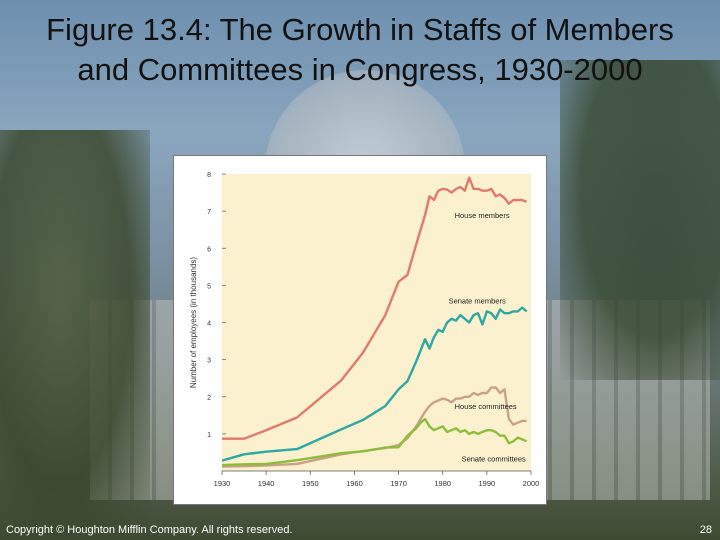 The image size is (720, 540). What do you see at coordinates (209, 435) in the screenshot?
I see `y-tick-label: 1` at bounding box center [209, 435].